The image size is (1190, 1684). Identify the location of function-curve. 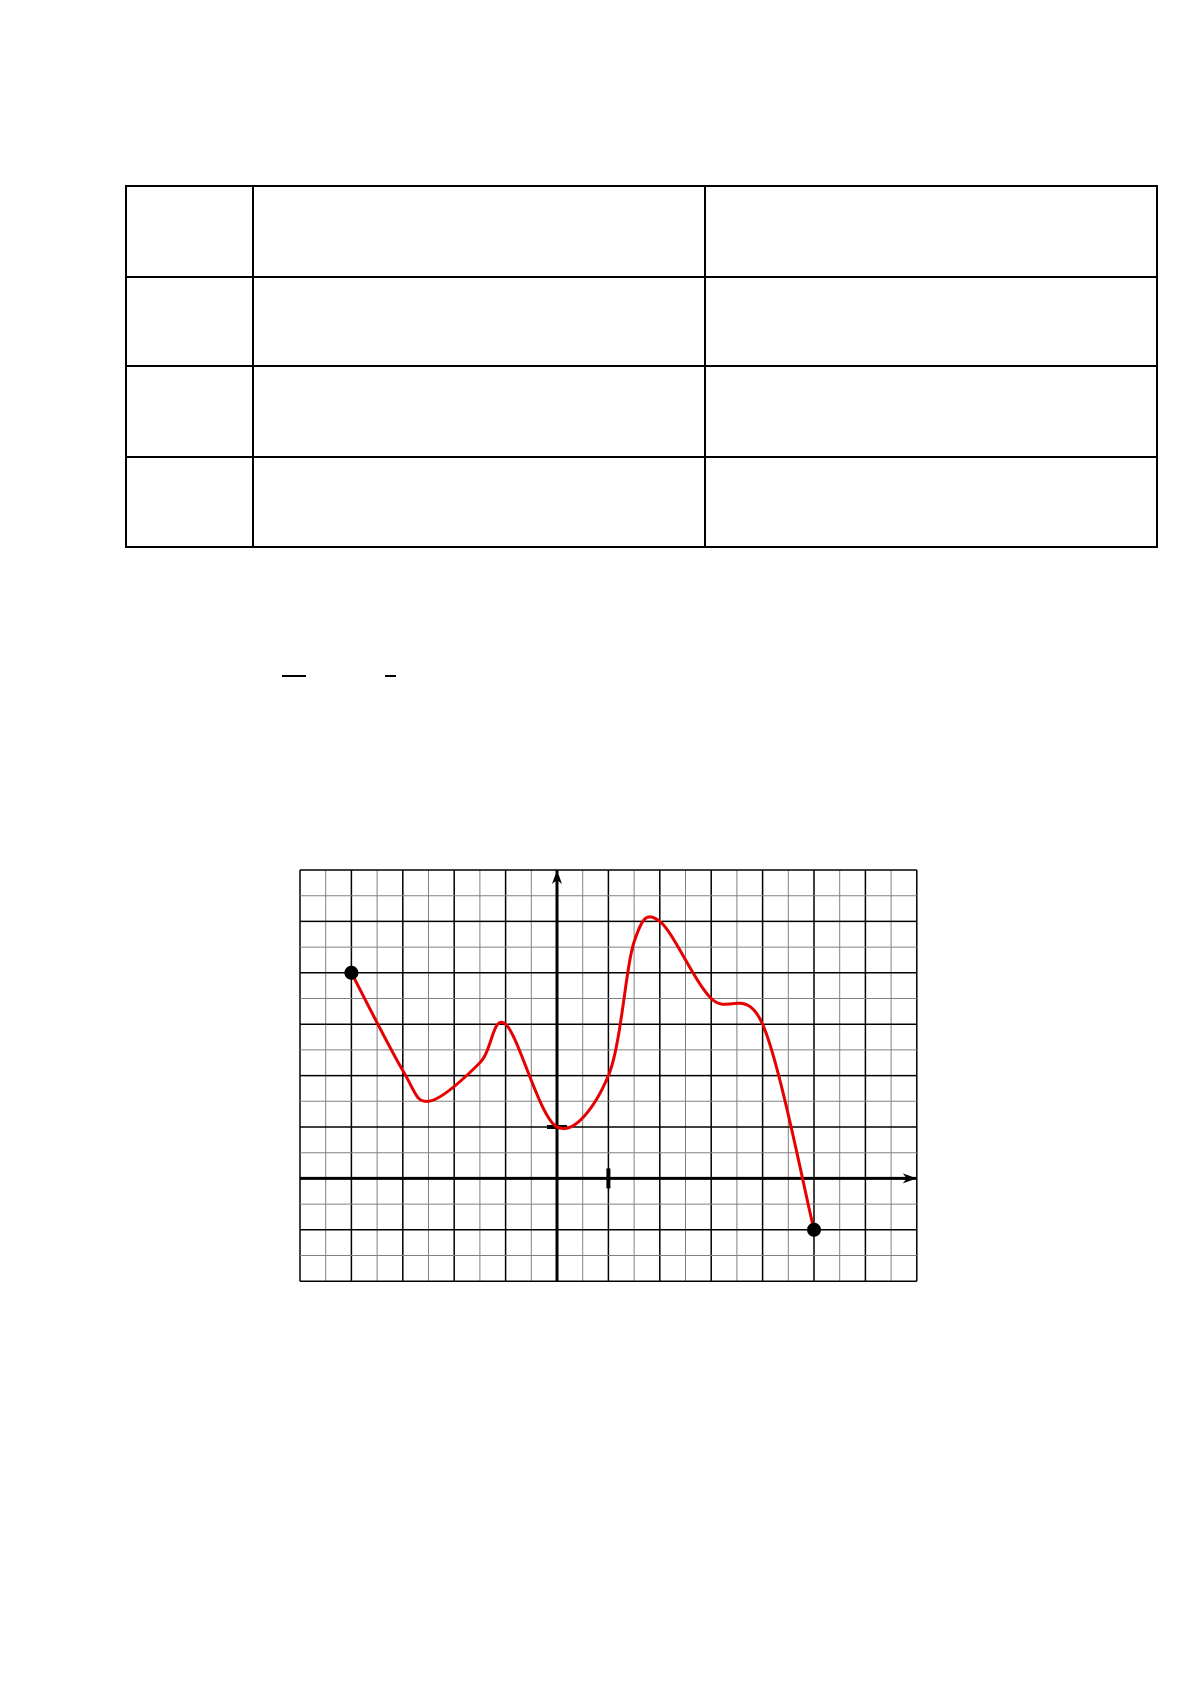
(583, 1073).